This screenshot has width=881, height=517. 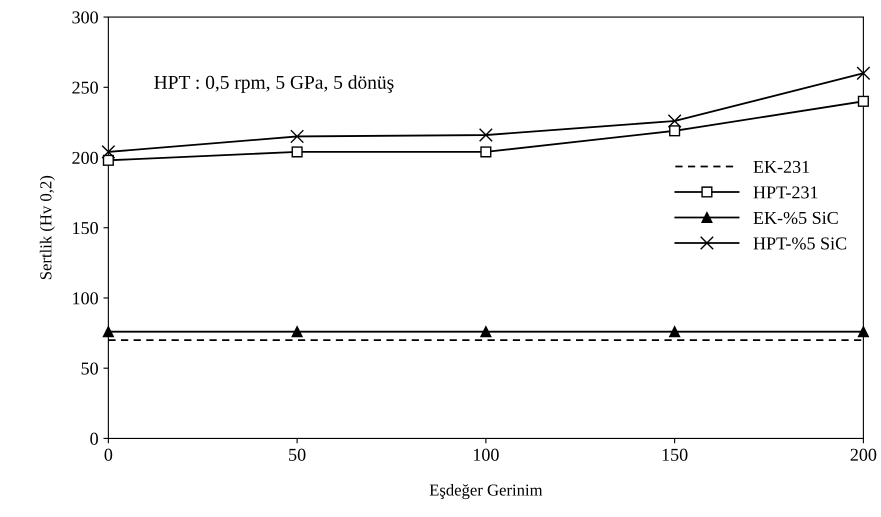 What do you see at coordinates (85, 228) in the screenshot?
I see `y-tick-label: 150` at bounding box center [85, 228].